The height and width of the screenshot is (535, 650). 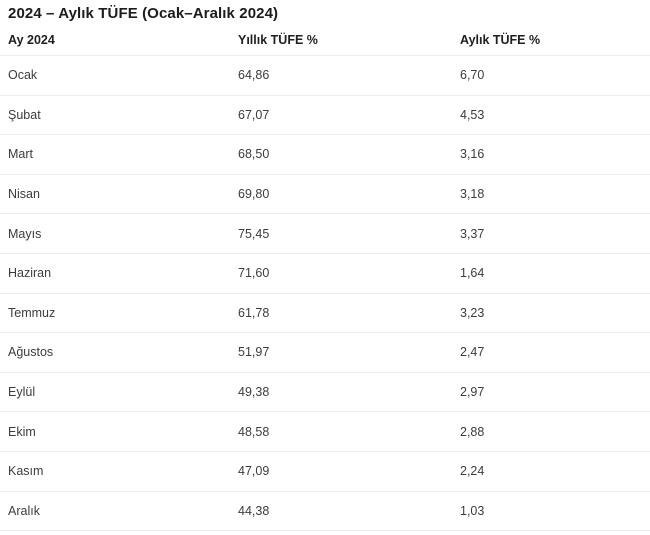 I want to click on table-row: Temmuz 61,78 3,23, so click(x=325, y=313).